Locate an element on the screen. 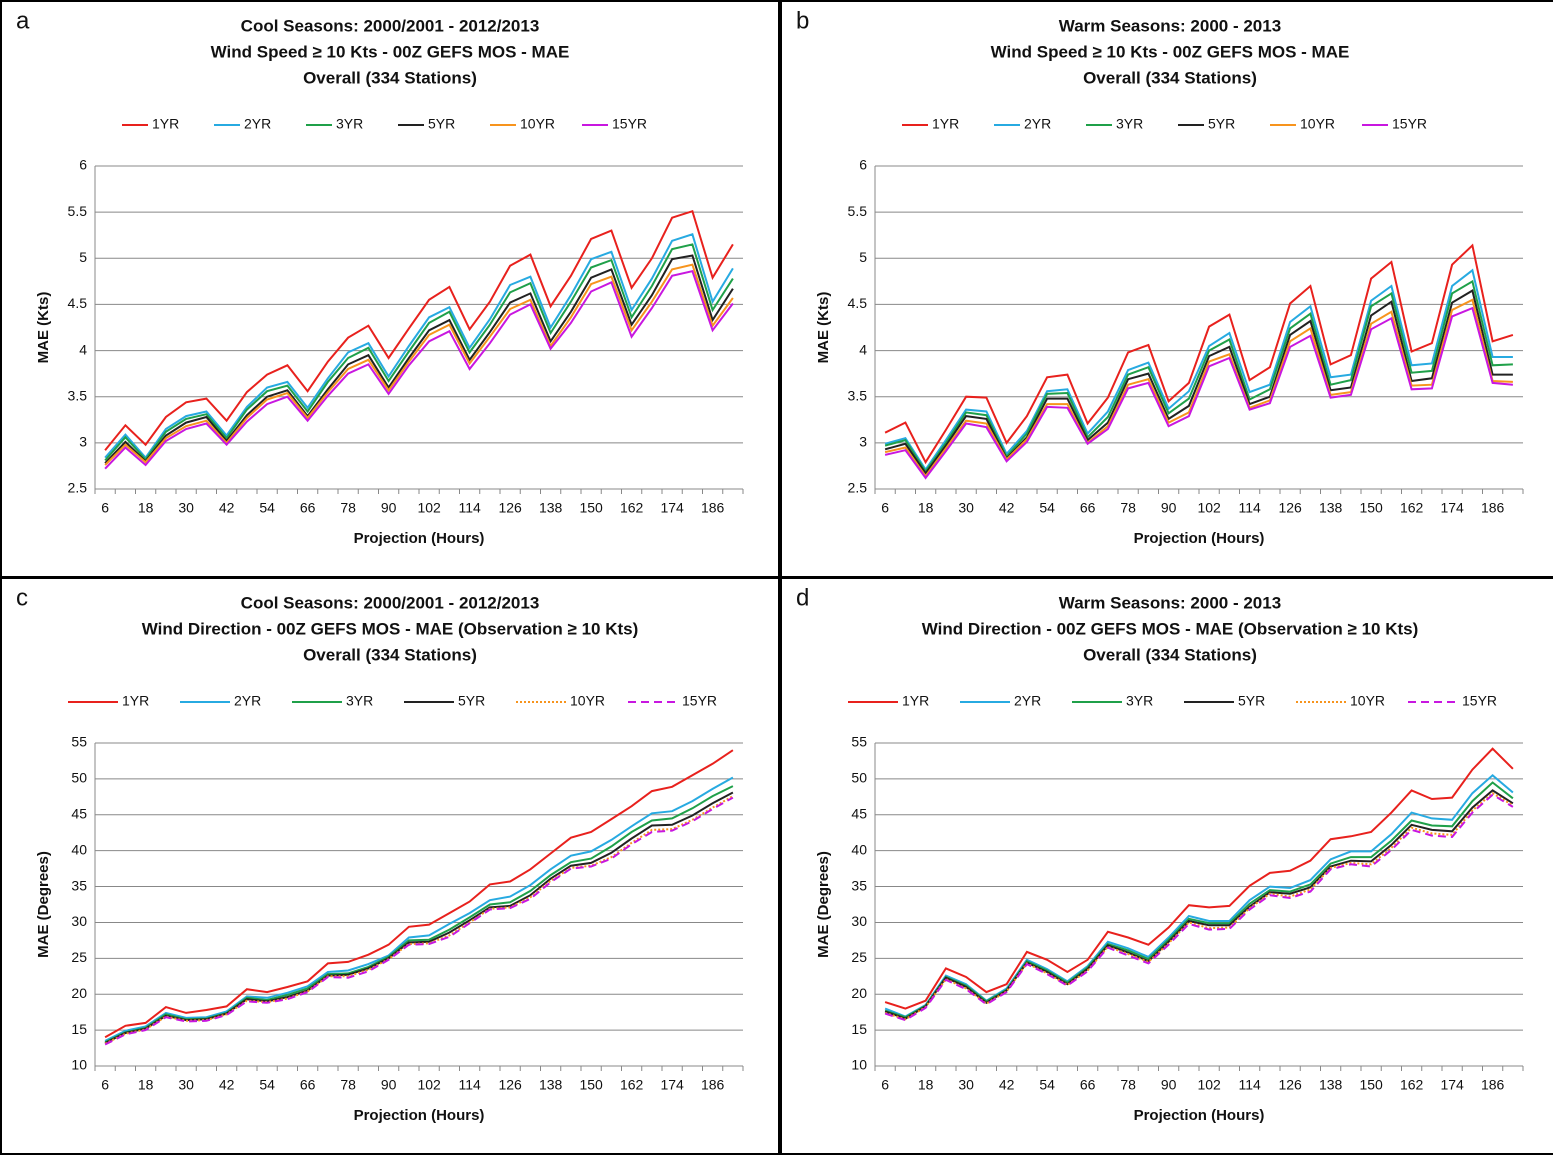  legend-label: 3YR is located at coordinates (1129, 124).